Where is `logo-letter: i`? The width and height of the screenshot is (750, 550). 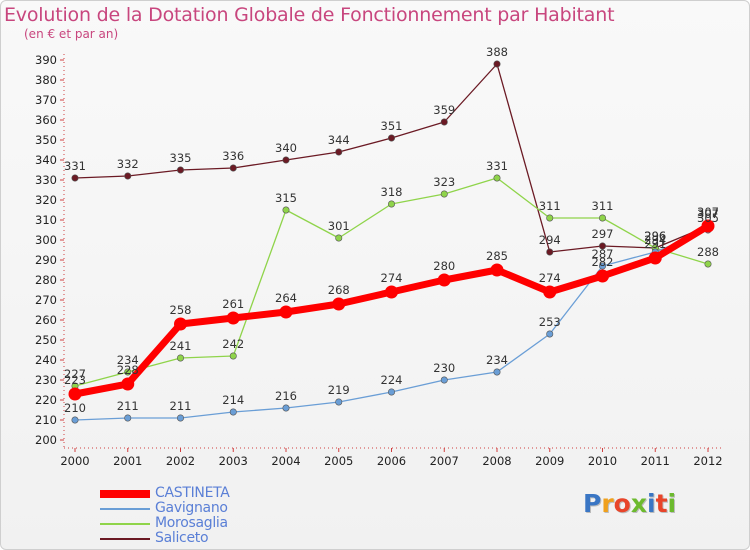 logo-letter: i is located at coordinates (672, 503).